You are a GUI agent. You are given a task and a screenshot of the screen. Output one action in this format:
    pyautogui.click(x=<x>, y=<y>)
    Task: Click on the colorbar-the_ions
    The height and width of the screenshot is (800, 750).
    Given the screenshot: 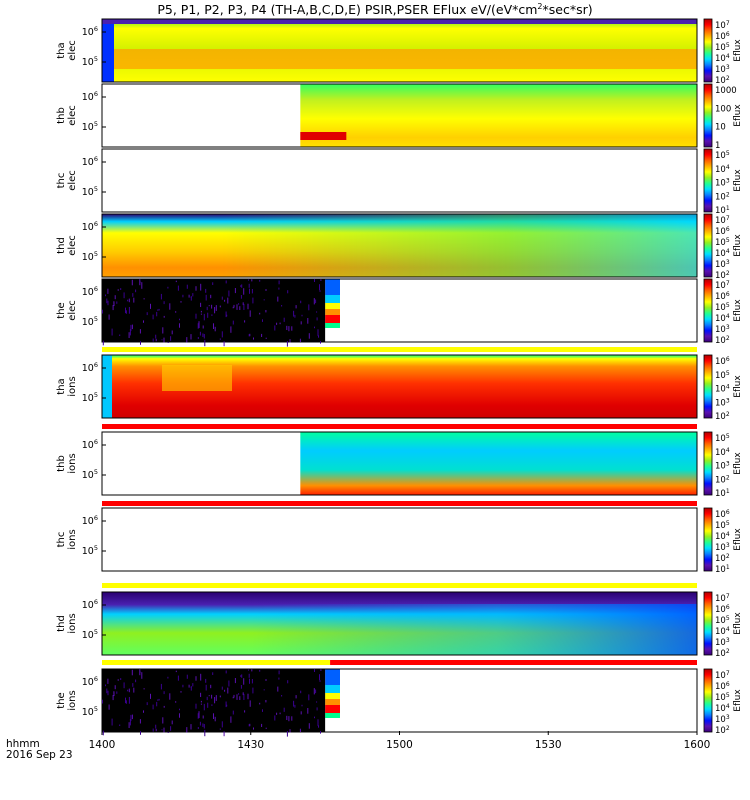 What is the action you would take?
    pyautogui.click(x=708, y=700)
    